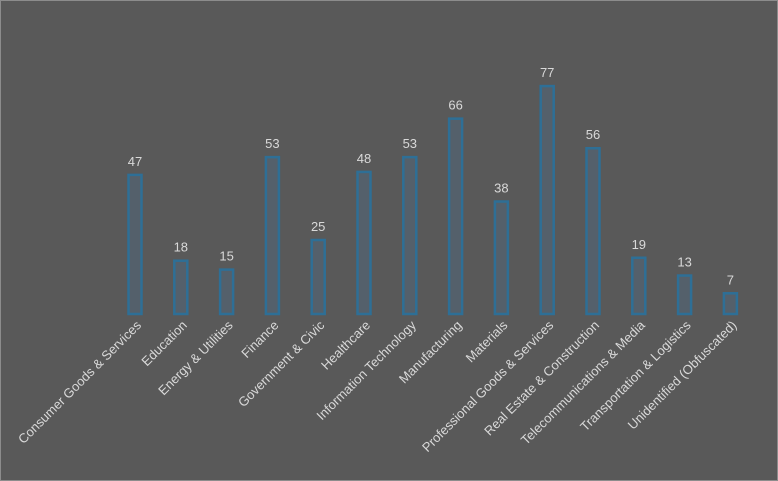 This screenshot has width=778, height=481. I want to click on data-label: 47, so click(135, 161).